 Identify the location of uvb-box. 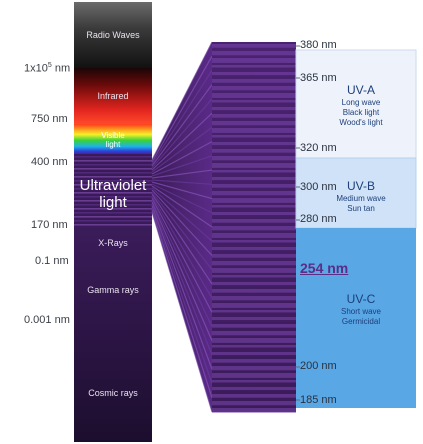
(356, 193).